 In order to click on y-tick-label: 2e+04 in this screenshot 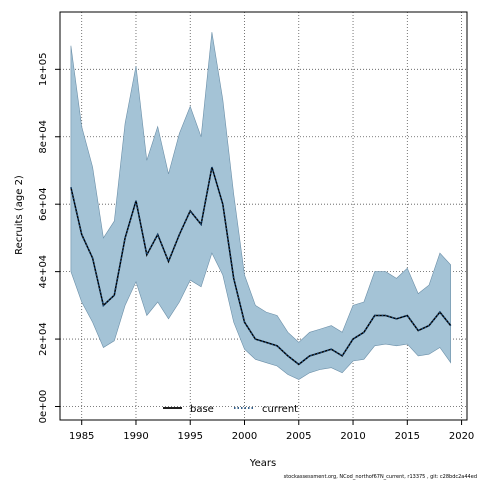, I will do `click(43, 339)`.